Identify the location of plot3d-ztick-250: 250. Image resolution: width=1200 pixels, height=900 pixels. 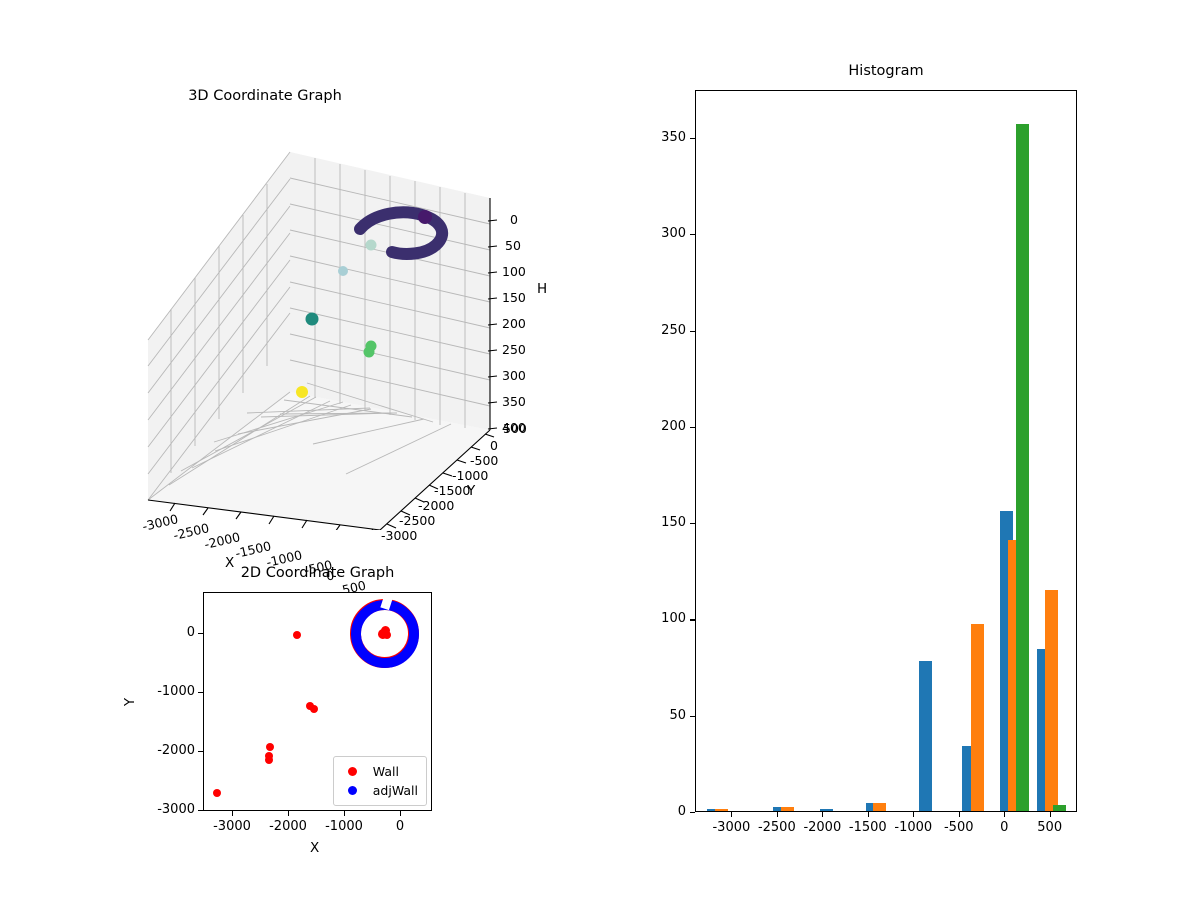
(514, 349).